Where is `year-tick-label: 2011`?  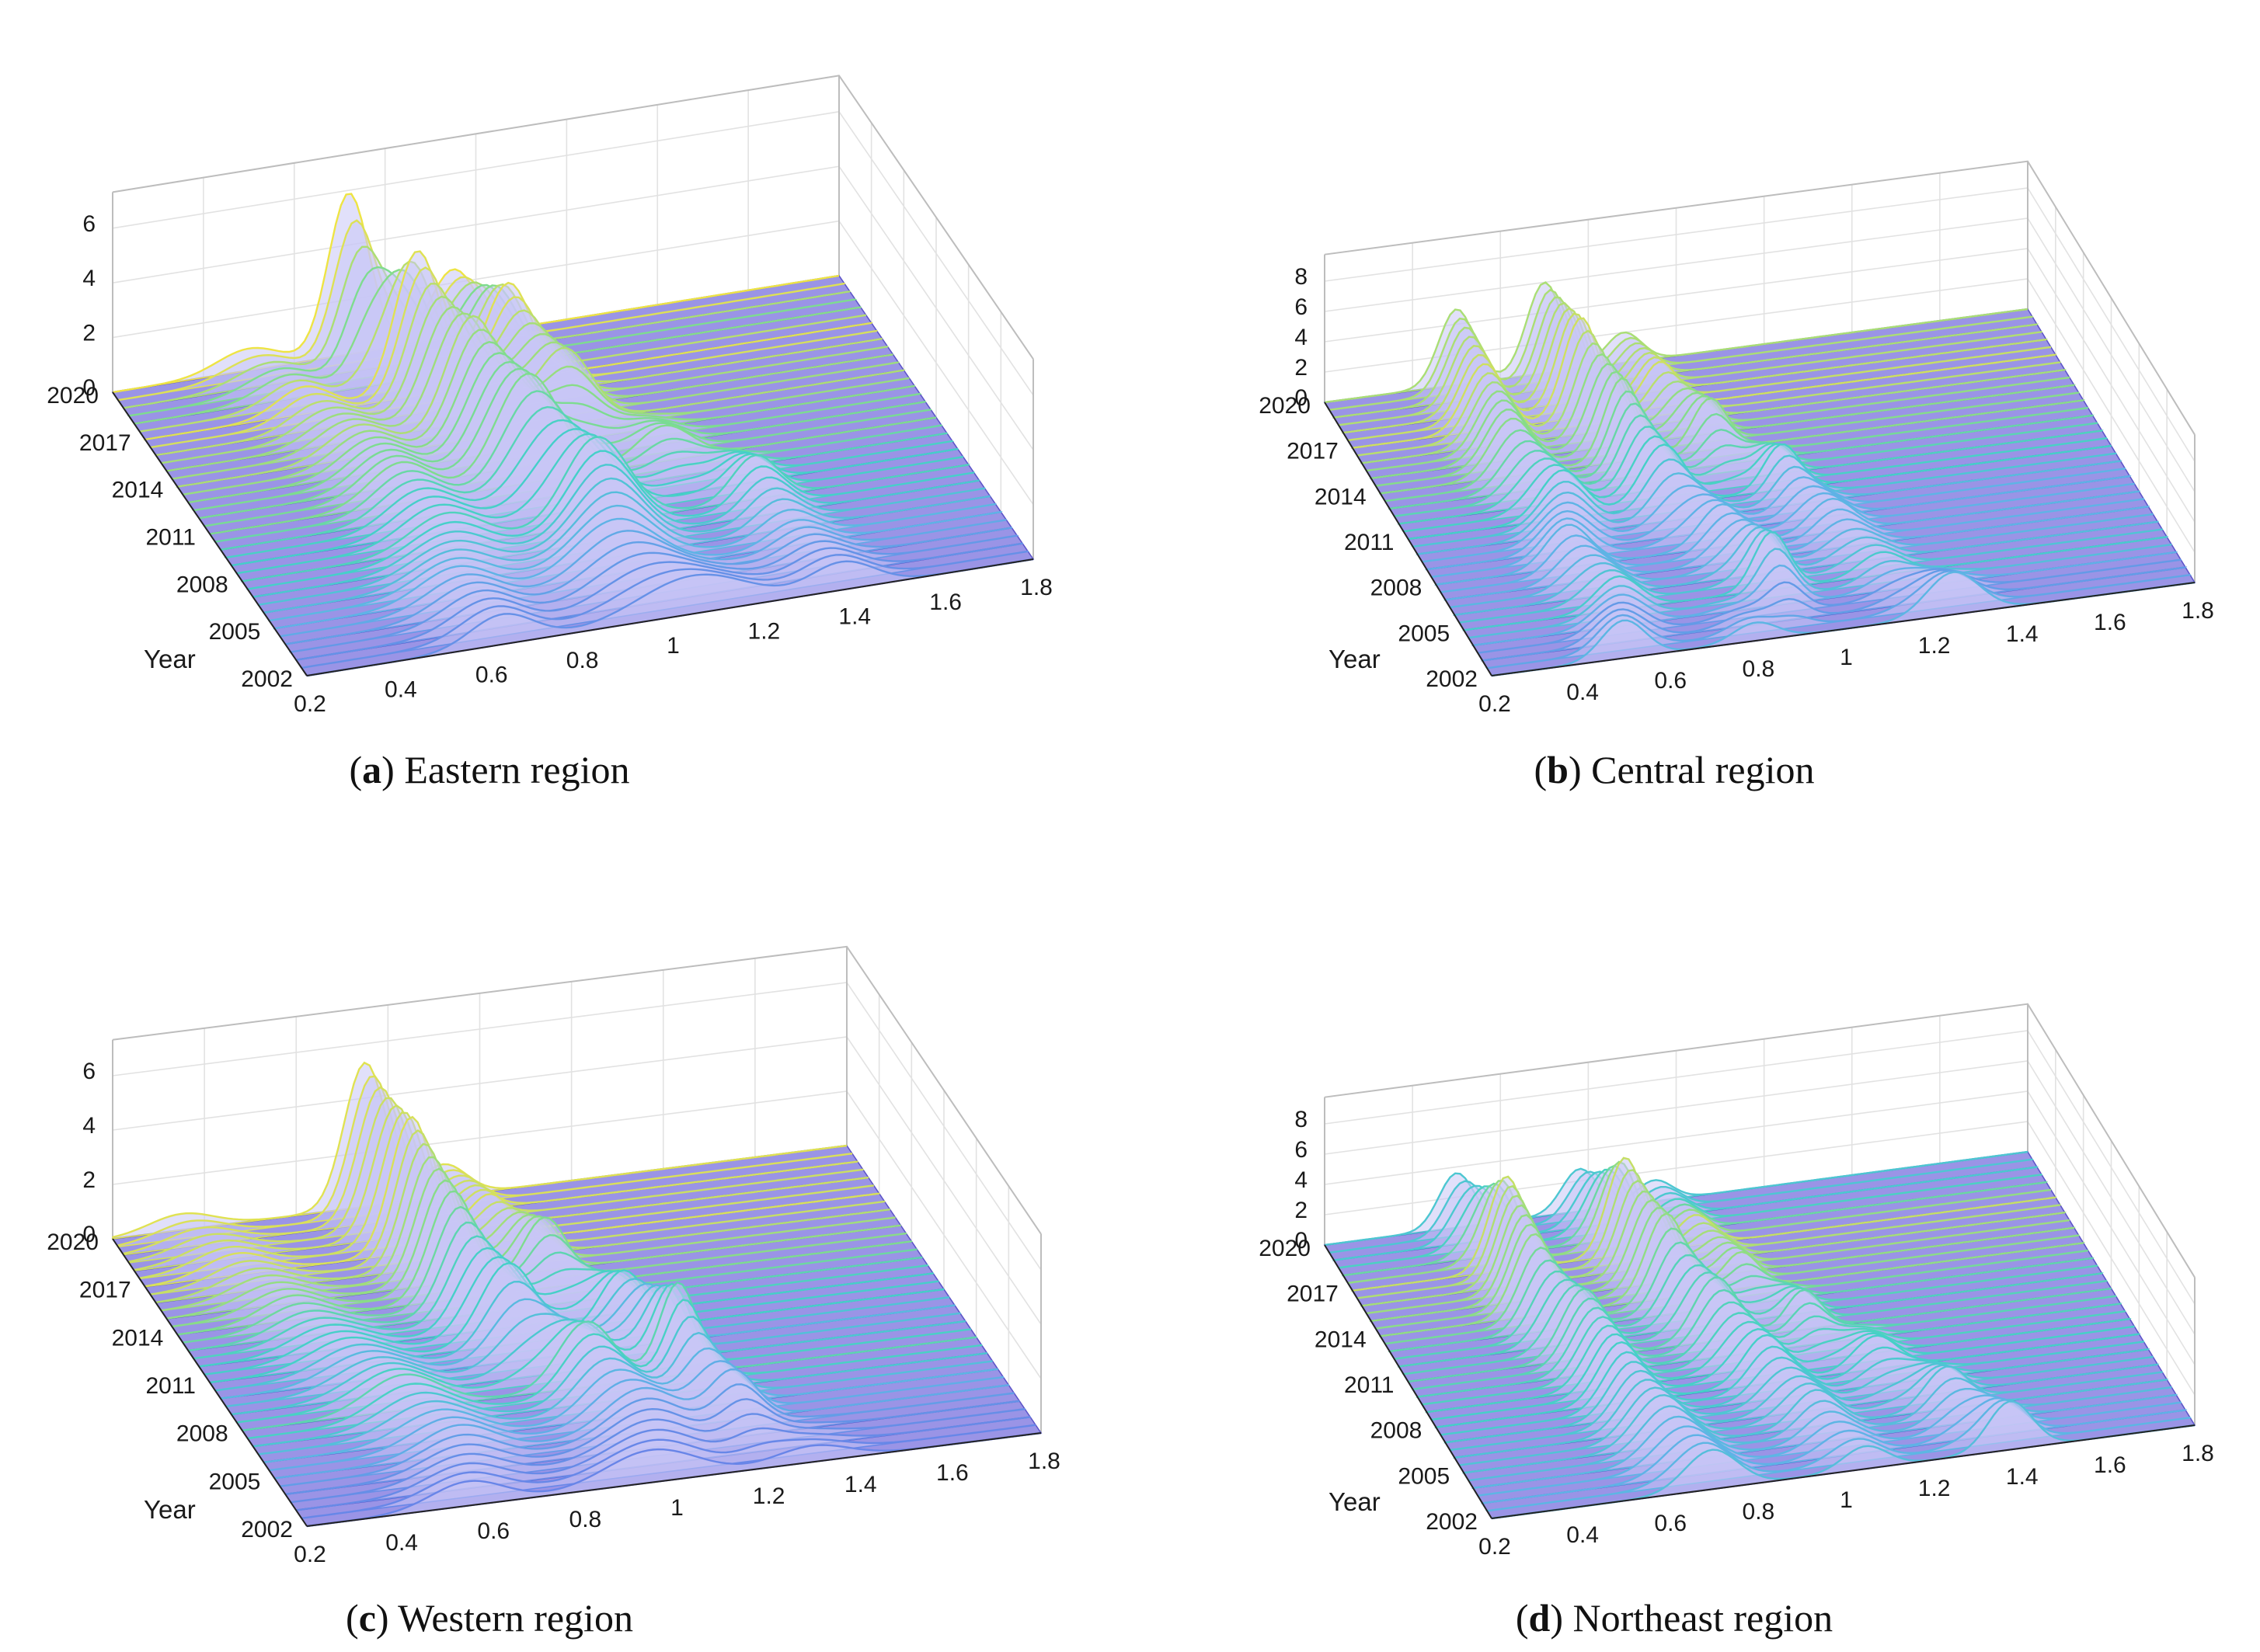 year-tick-label: 2011 is located at coordinates (1370, 1385).